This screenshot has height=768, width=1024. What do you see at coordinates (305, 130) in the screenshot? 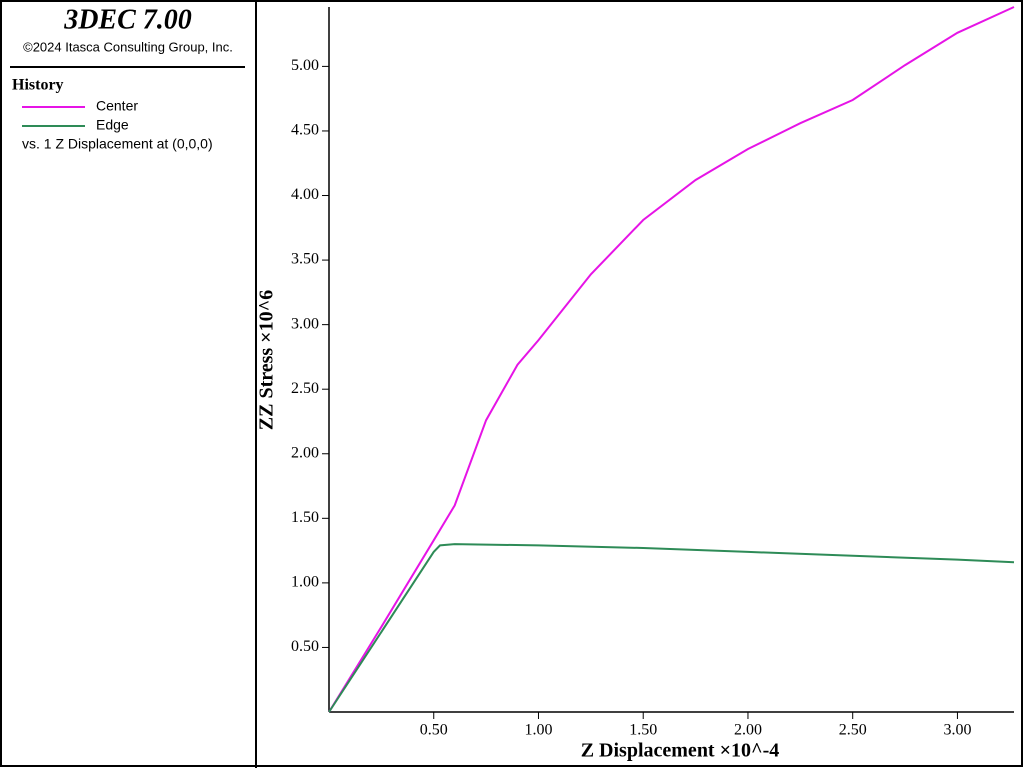
I see `y-tick-label: 4.50` at bounding box center [305, 130].